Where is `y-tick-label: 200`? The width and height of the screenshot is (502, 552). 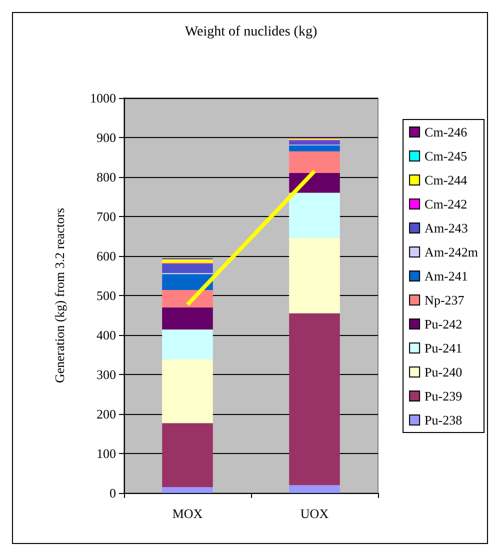 y-tick-label: 200 is located at coordinates (106, 414).